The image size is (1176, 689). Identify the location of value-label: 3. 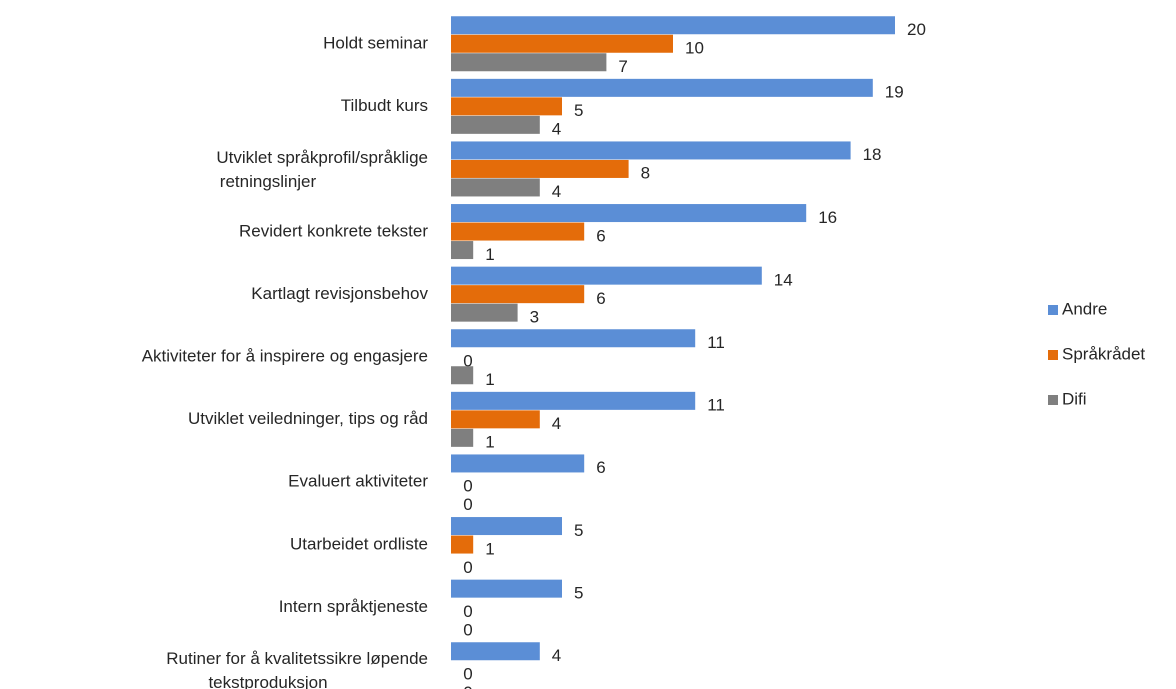
(534, 316).